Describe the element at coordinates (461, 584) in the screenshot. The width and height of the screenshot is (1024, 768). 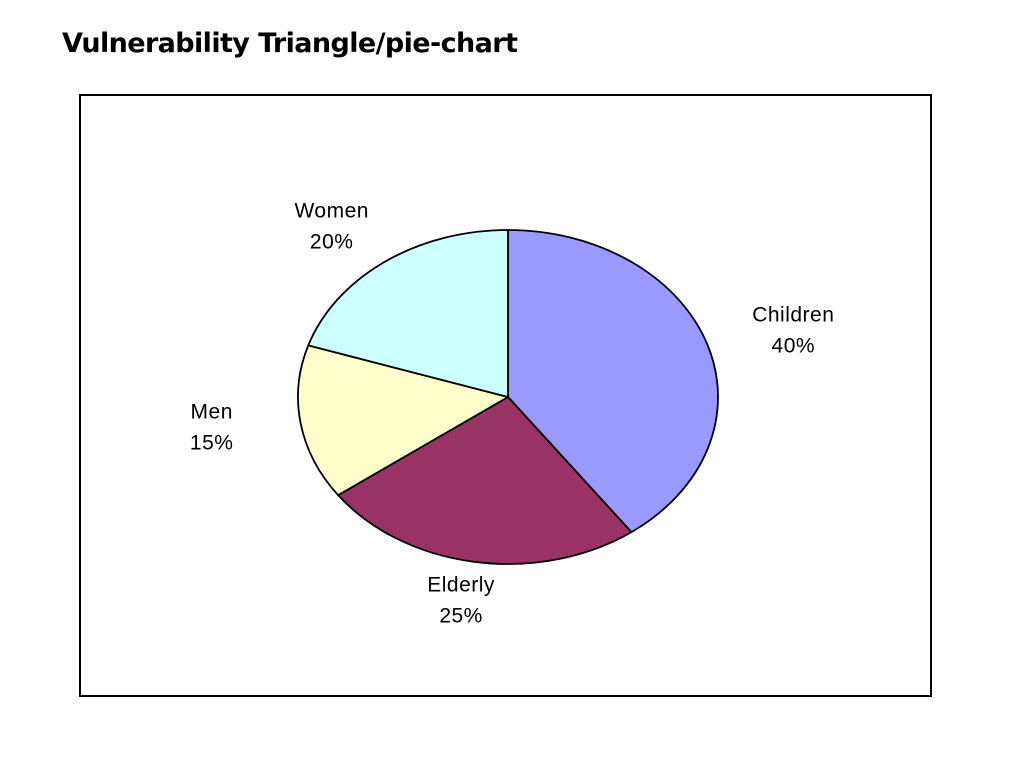
I see `pie-label-name: Elderly` at that location.